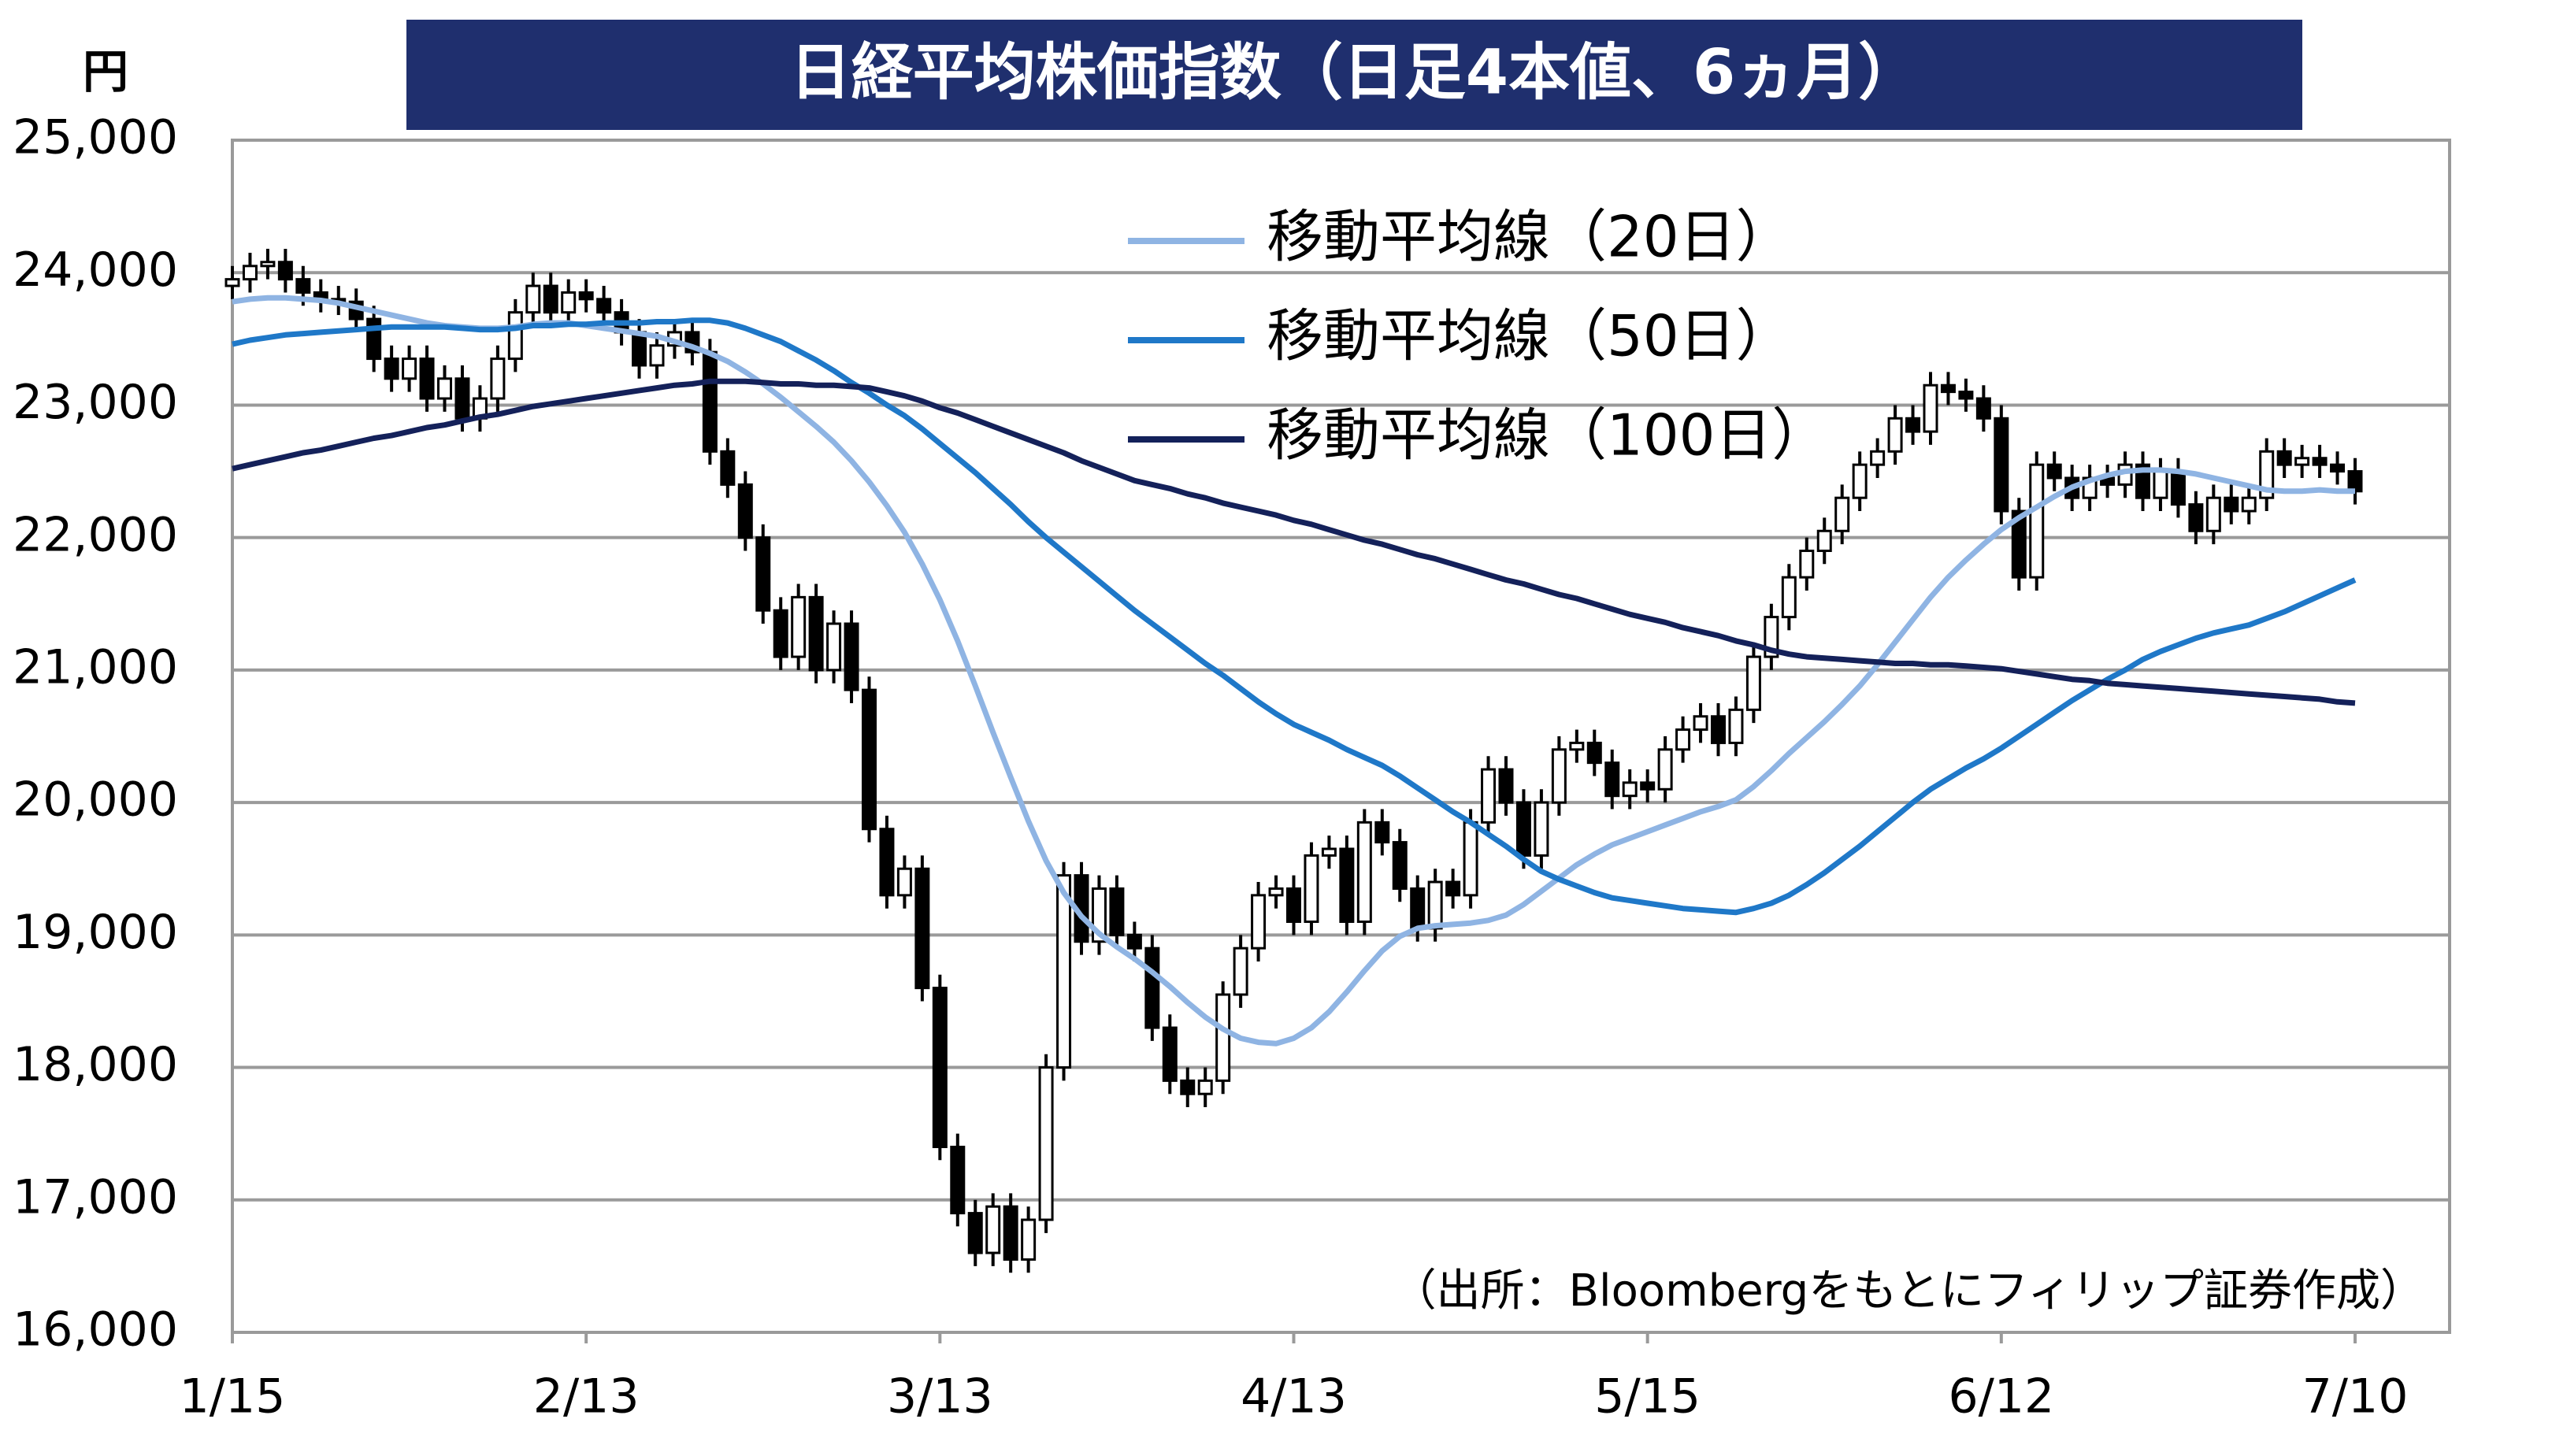  I want to click on x-tick-label: 6/12, so click(2001, 1397).